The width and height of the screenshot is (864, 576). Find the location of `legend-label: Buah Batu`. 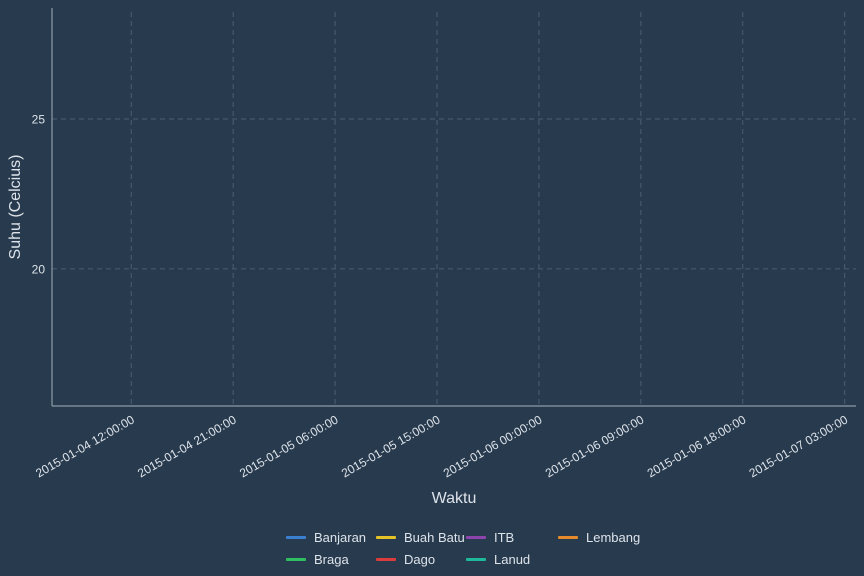

legend-label: Buah Batu is located at coordinates (434, 537).